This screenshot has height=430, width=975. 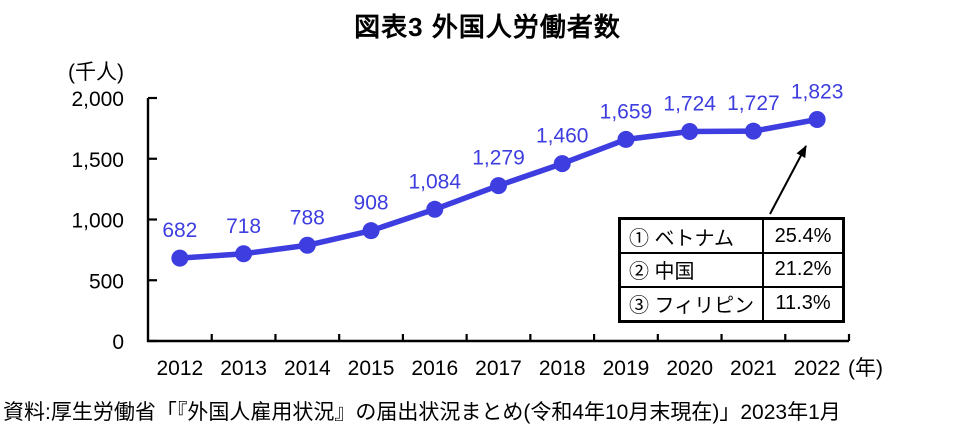 What do you see at coordinates (97, 160) in the screenshot?
I see `y-axis-tick-label: 1,500` at bounding box center [97, 160].